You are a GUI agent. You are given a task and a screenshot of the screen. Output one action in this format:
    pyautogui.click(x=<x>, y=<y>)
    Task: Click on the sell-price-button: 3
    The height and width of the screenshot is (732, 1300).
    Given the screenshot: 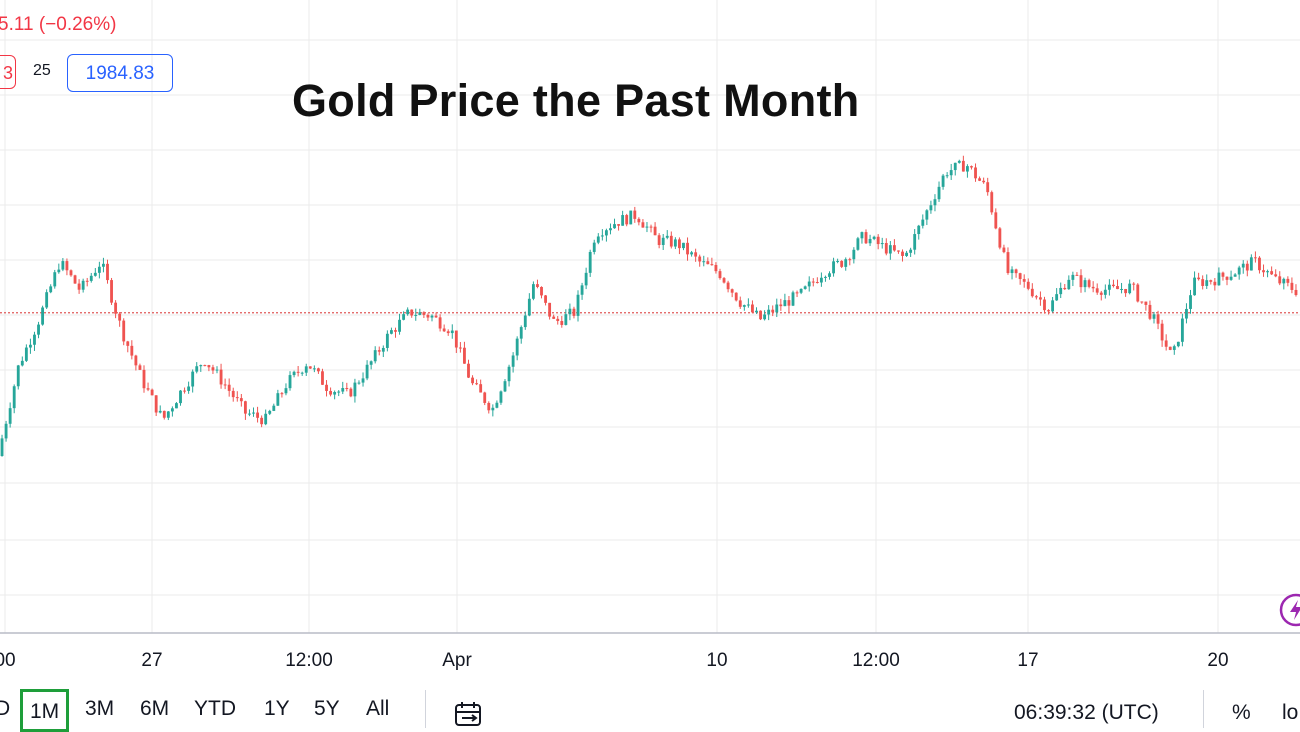 What is the action you would take?
    pyautogui.click(x=8, y=72)
    